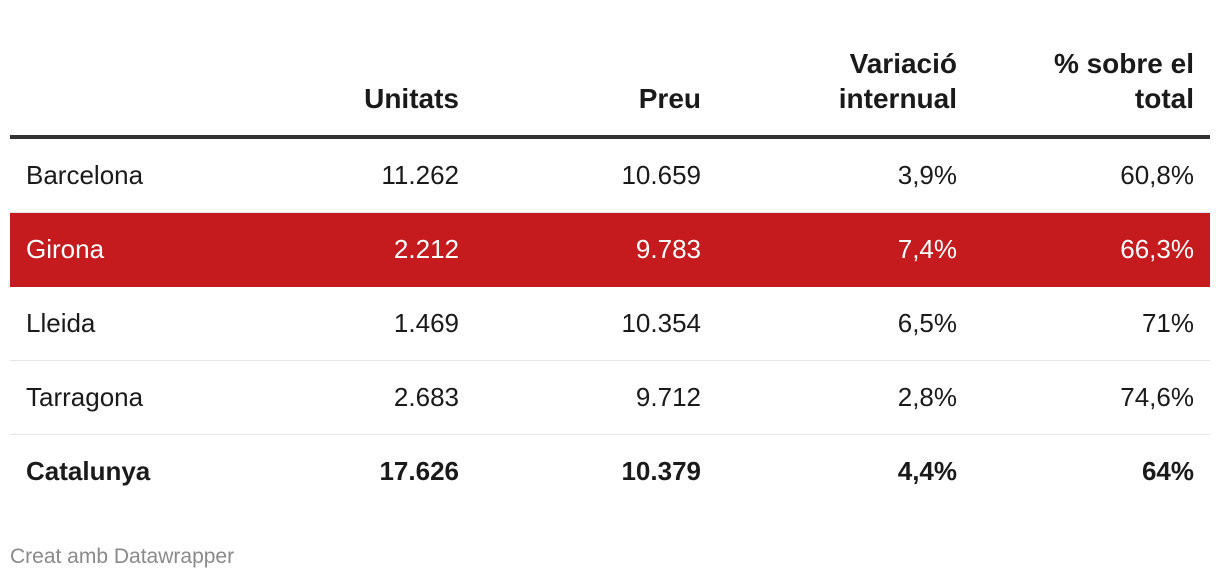 The image size is (1220, 582). What do you see at coordinates (411, 98) in the screenshot?
I see `header-unitats-label: Unitats` at bounding box center [411, 98].